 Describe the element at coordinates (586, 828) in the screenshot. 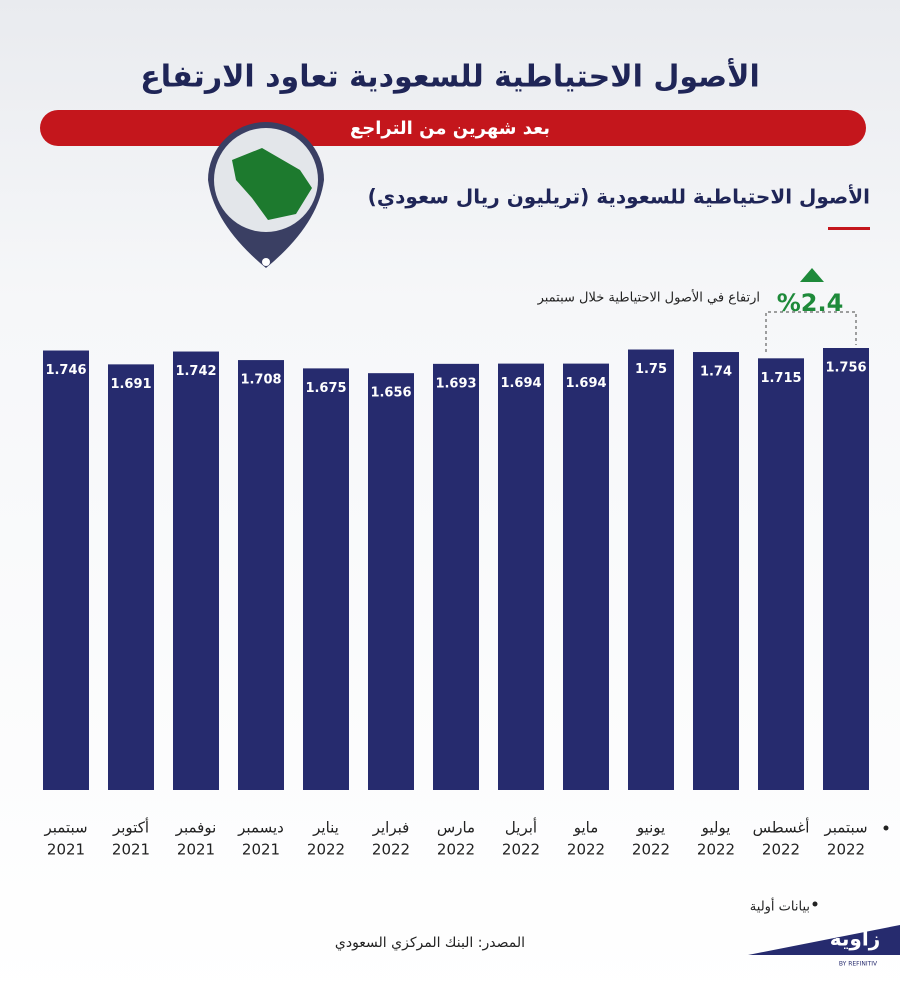

I see `x-tick-label: مايو` at that location.